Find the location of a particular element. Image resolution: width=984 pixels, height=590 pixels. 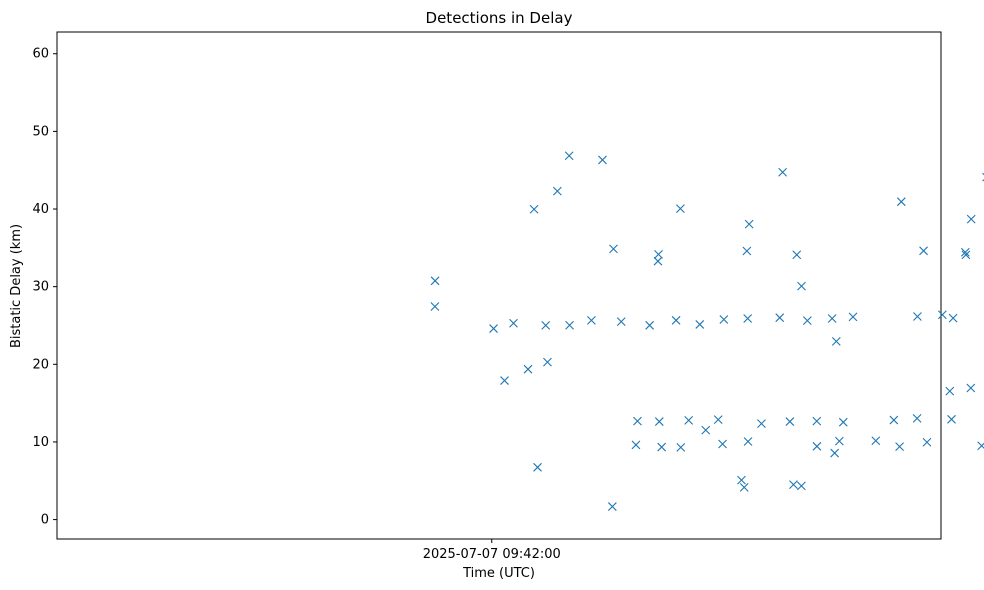

y-tick-label: 0 is located at coordinates (45, 520).